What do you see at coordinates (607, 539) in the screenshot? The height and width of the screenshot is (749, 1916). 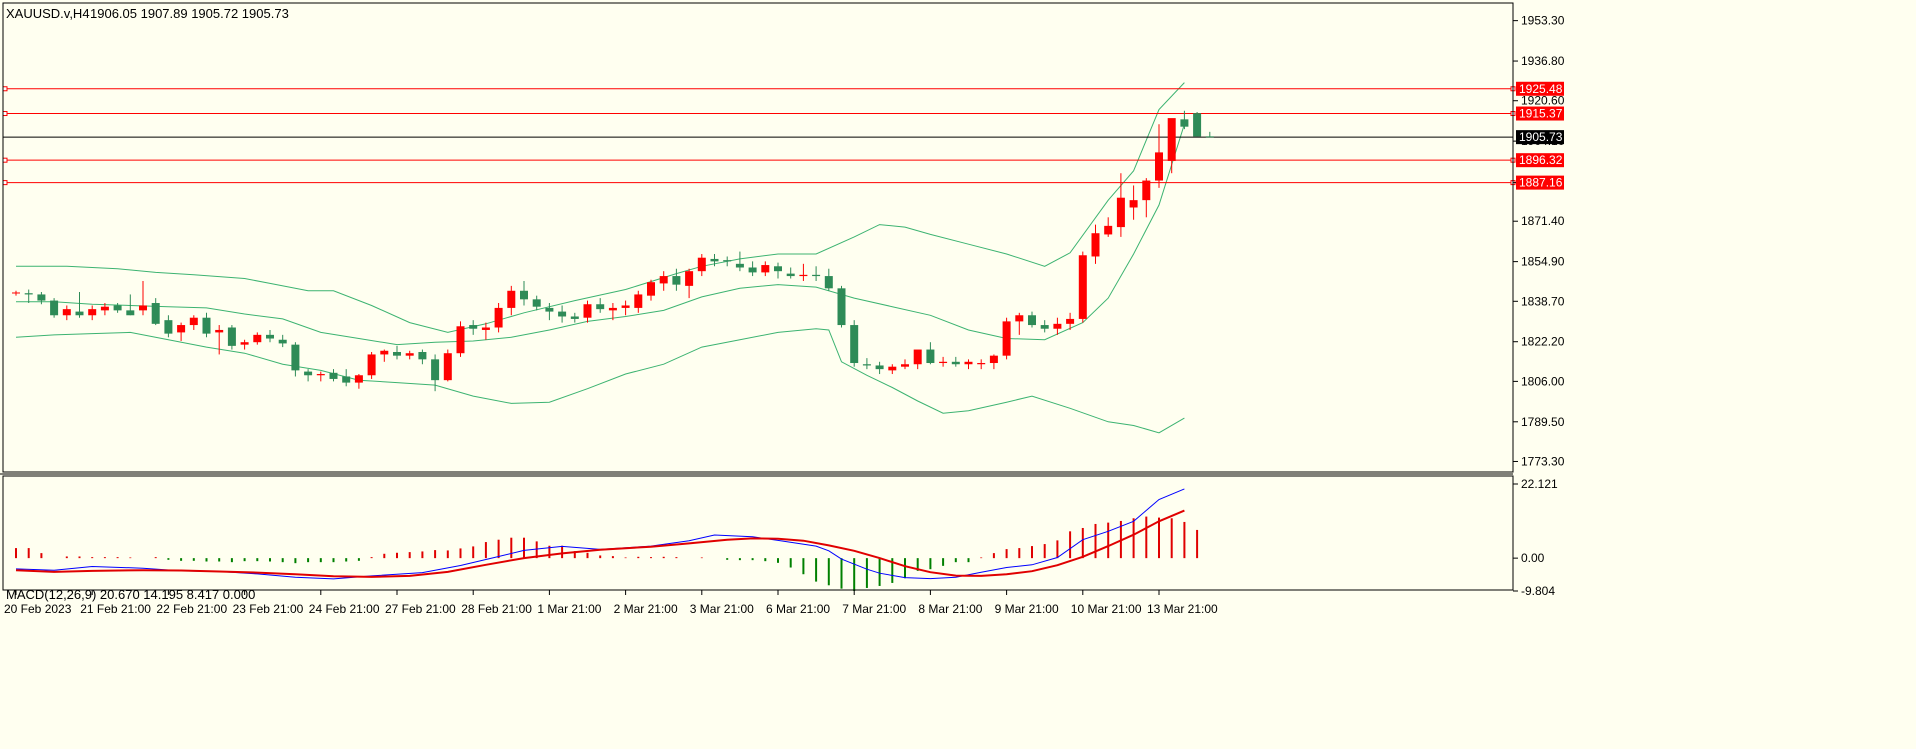 I see `macd-panel` at bounding box center [607, 539].